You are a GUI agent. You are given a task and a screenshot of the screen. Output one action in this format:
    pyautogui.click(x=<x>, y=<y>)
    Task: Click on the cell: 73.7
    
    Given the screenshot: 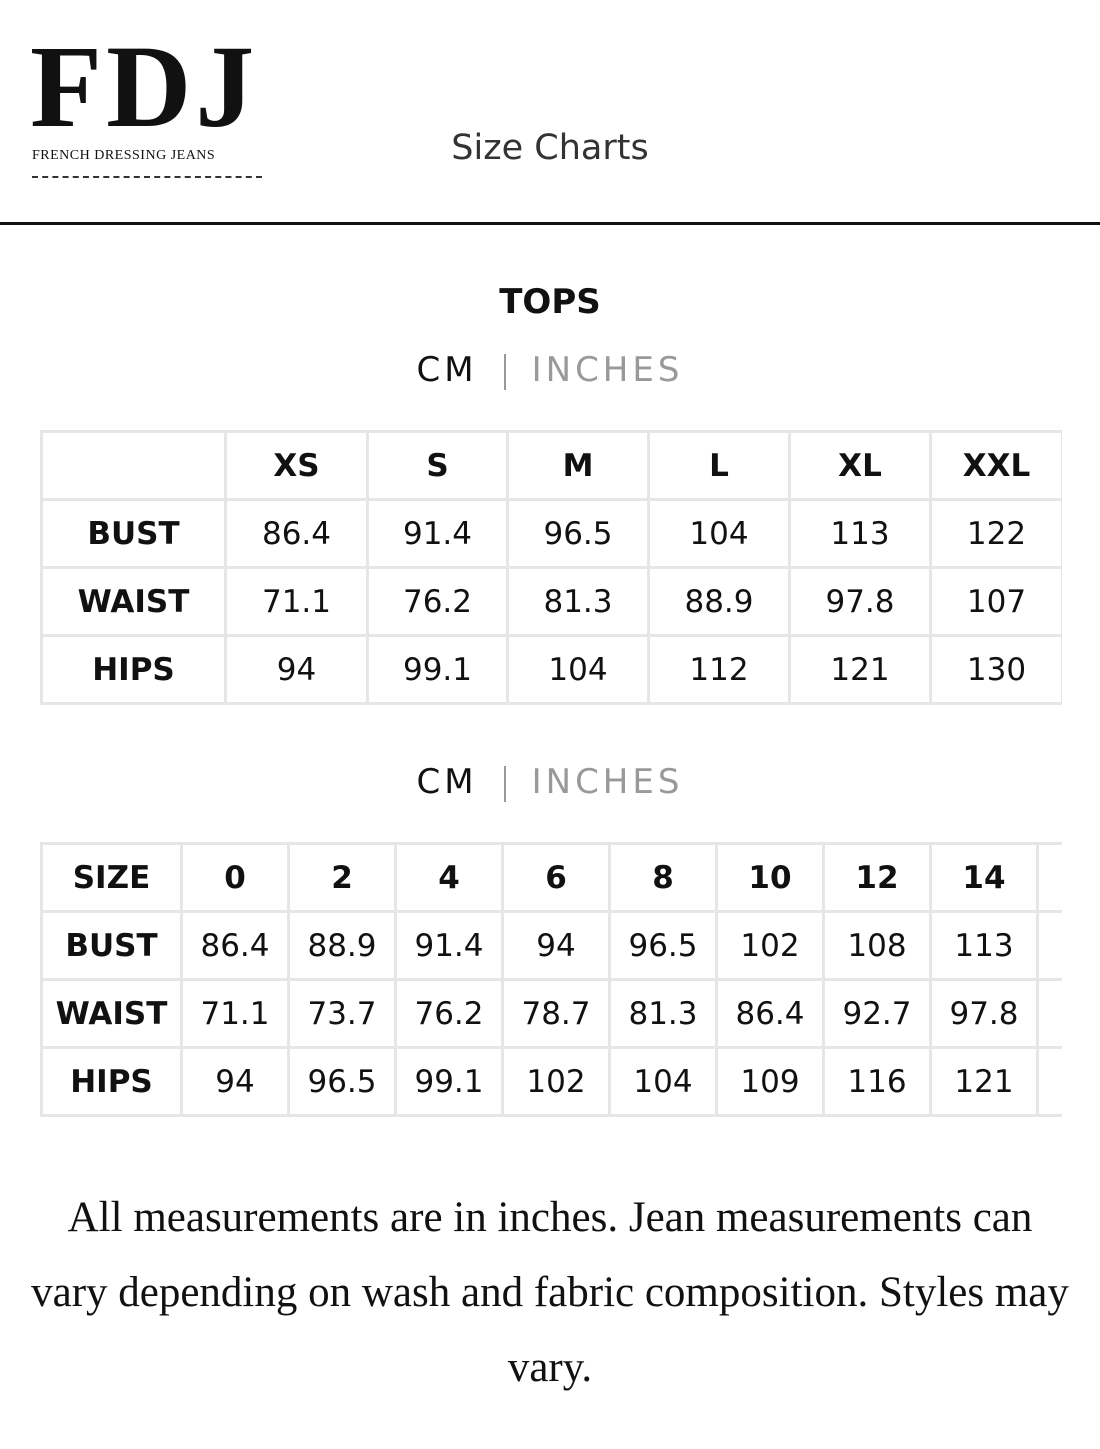 What is the action you would take?
    pyautogui.click(x=342, y=1013)
    